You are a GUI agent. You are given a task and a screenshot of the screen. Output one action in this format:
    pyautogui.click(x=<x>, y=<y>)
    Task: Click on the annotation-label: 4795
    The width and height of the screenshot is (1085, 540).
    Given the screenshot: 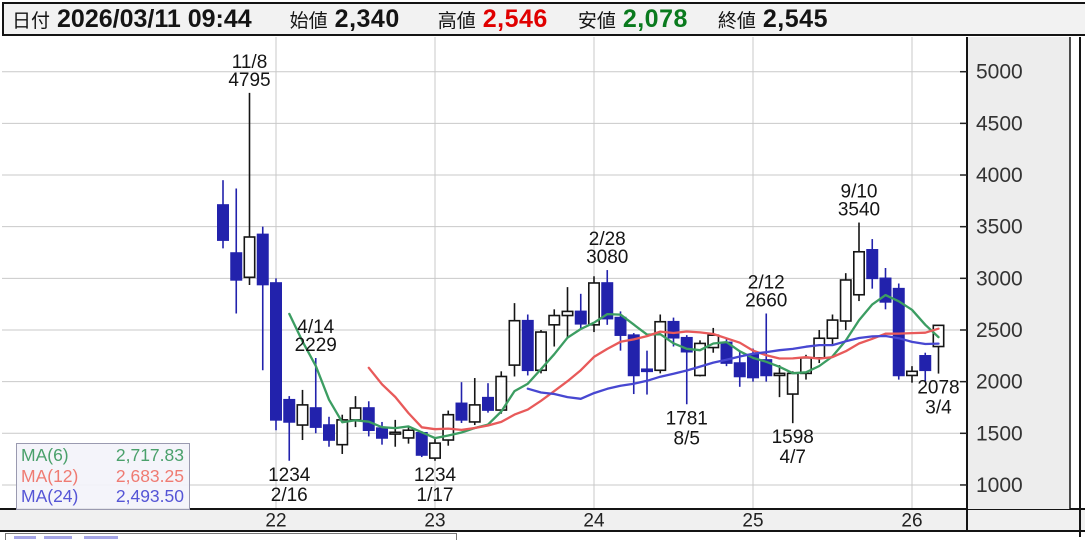 What is the action you would take?
    pyautogui.click(x=249, y=80)
    